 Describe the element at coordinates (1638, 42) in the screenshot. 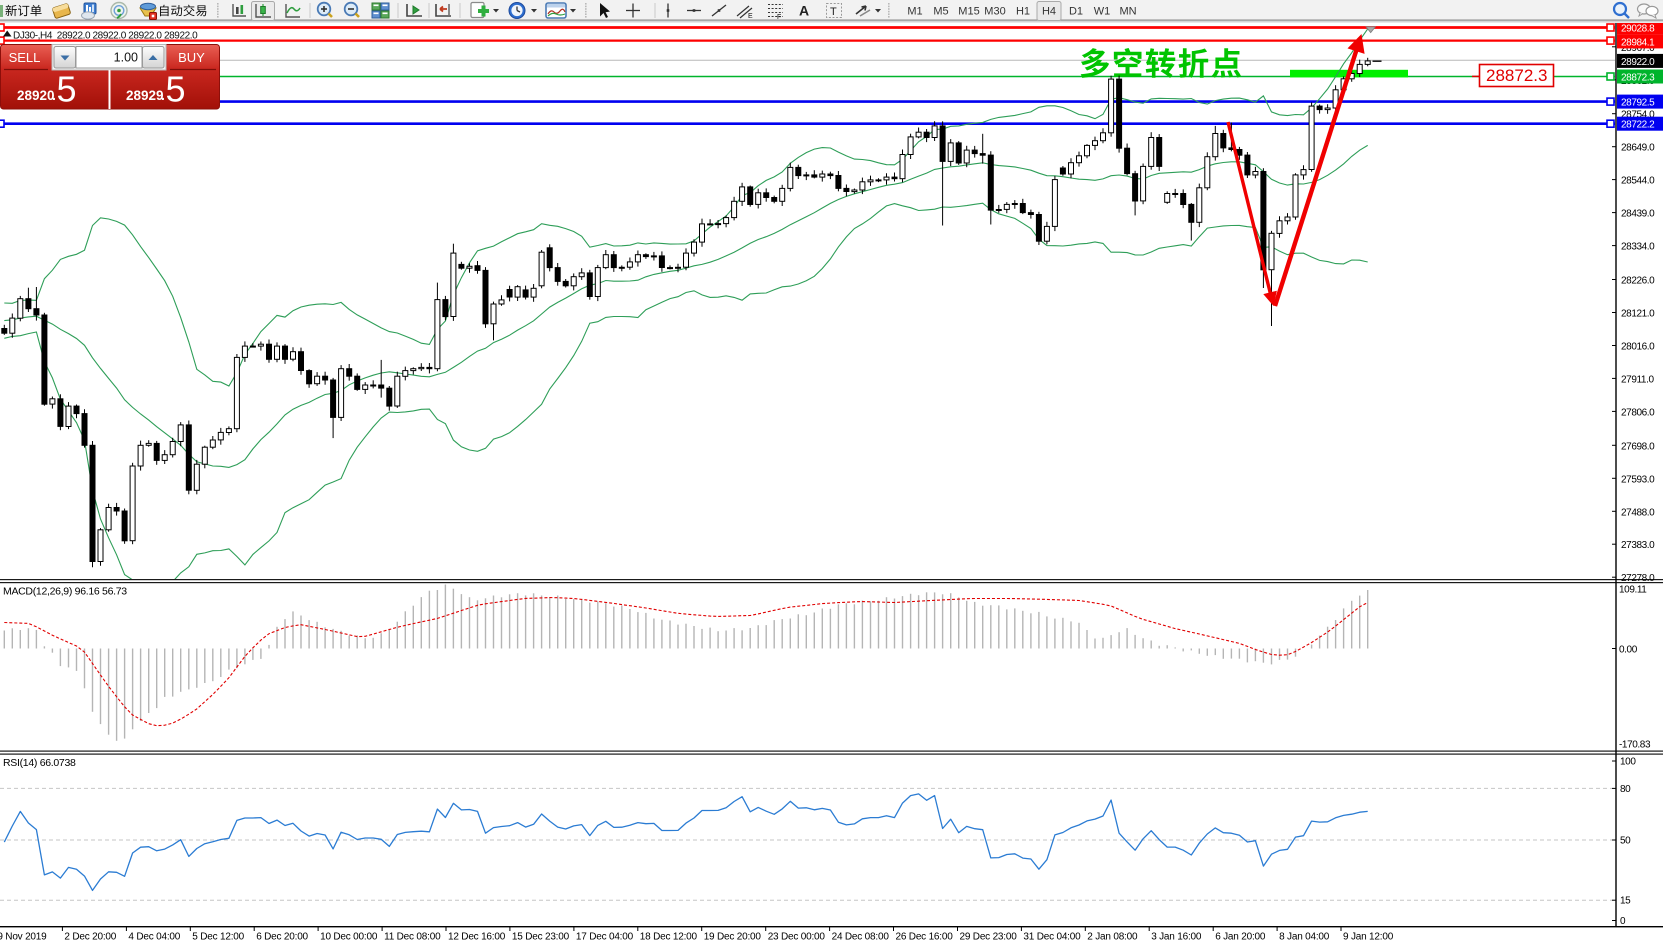

I see `svg-text: 28984.1` at that location.